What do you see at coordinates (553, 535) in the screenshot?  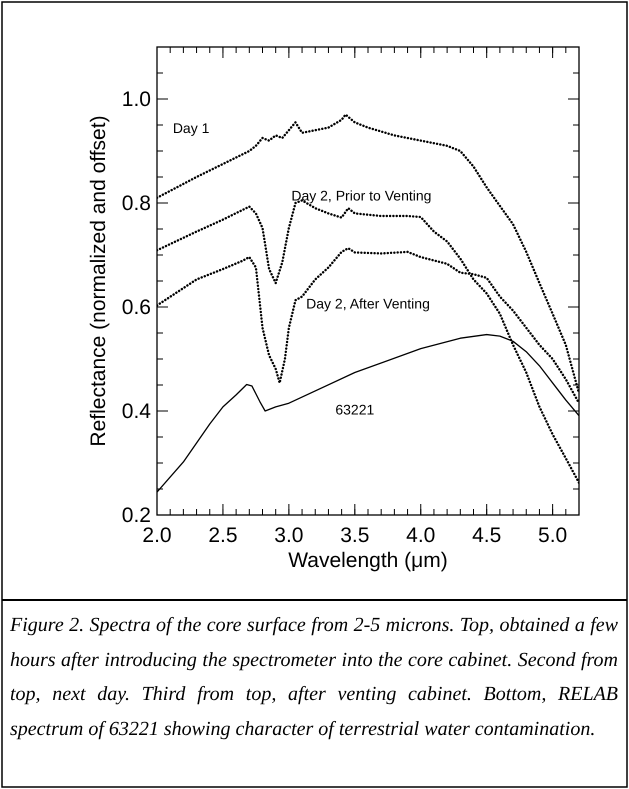 I see `x-tick-label: 5.0` at bounding box center [553, 535].